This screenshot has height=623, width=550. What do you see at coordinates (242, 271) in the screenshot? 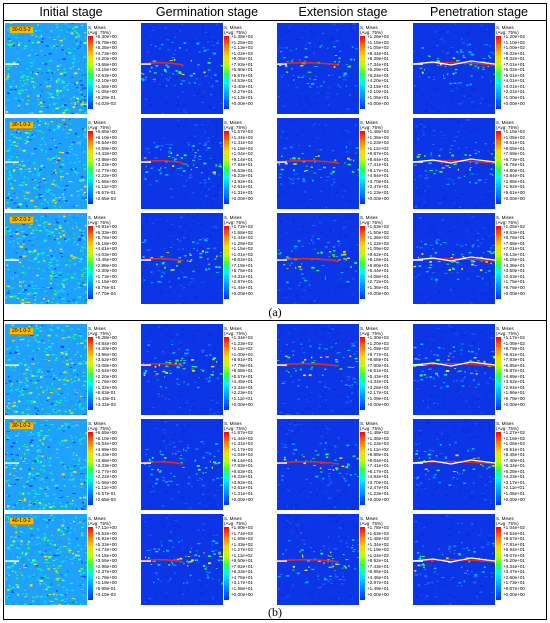
I see `legend-tick-label: +5.75e+01` at bounding box center [242, 271].